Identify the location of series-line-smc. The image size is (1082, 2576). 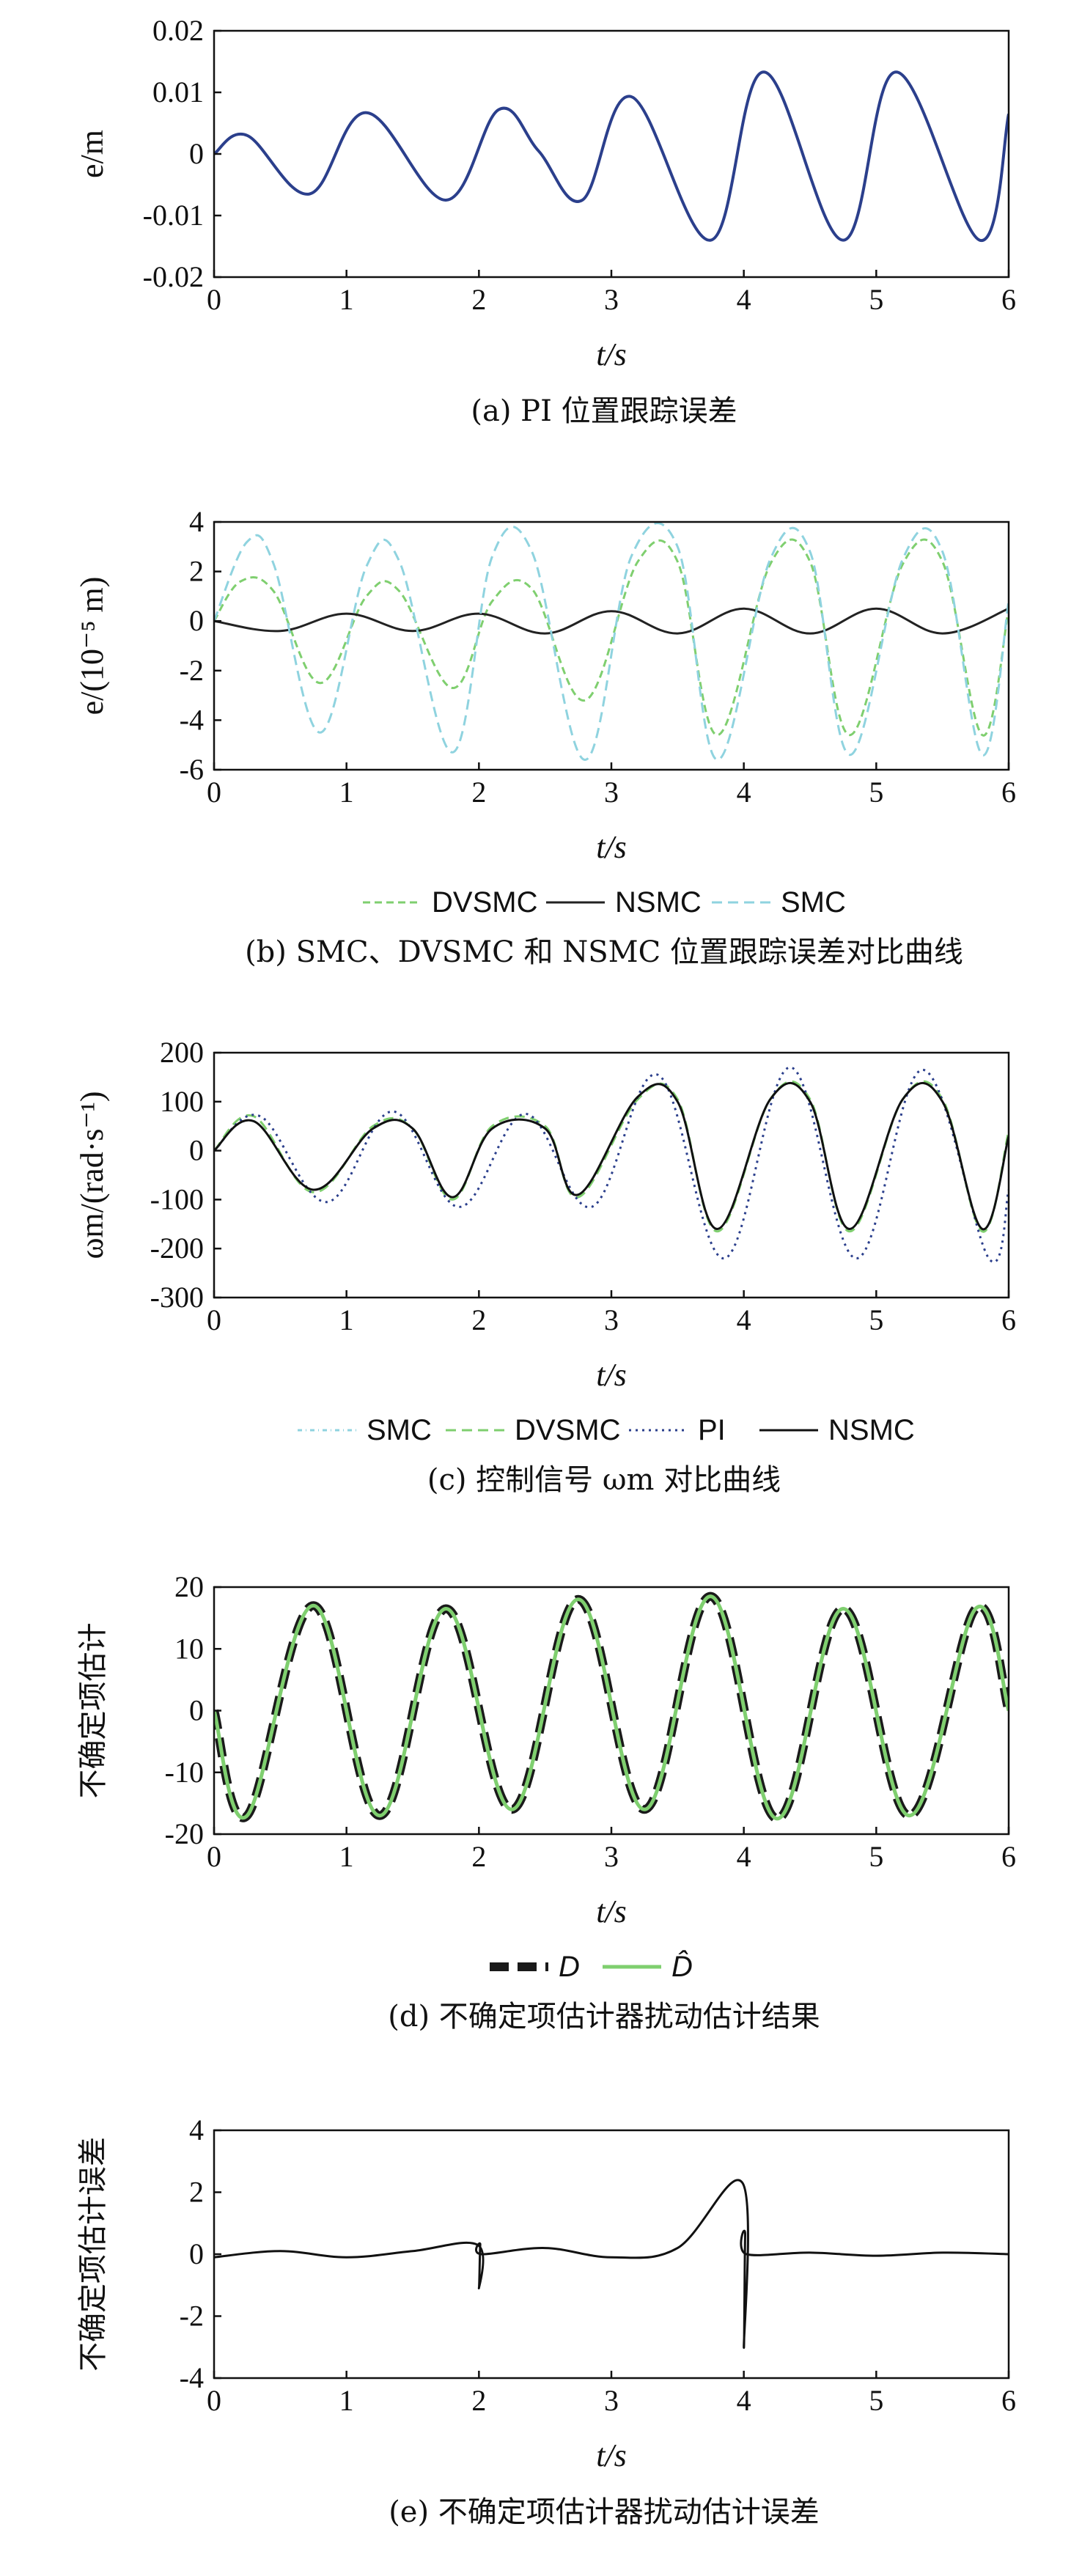
(611, 642).